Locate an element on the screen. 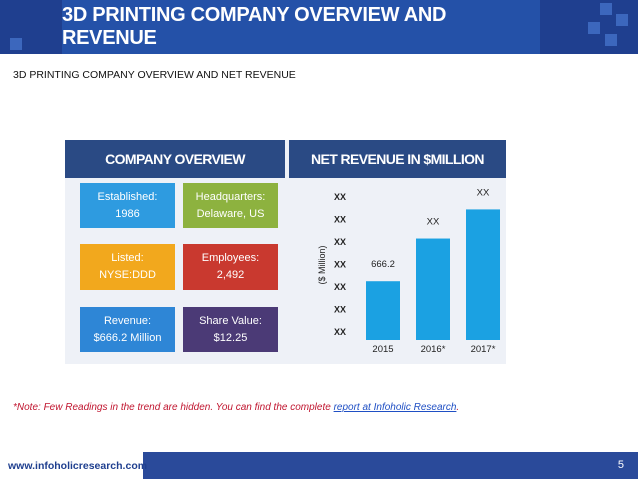 The height and width of the screenshot is (479, 638). report-link: report at Infoholic Research is located at coordinates (395, 407).